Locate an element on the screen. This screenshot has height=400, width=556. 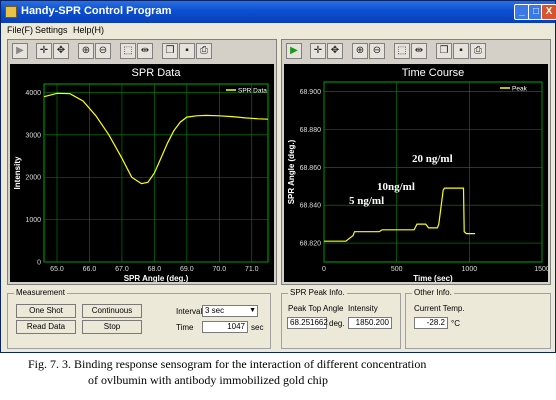
read-data-button: Read Data is located at coordinates (46, 327).